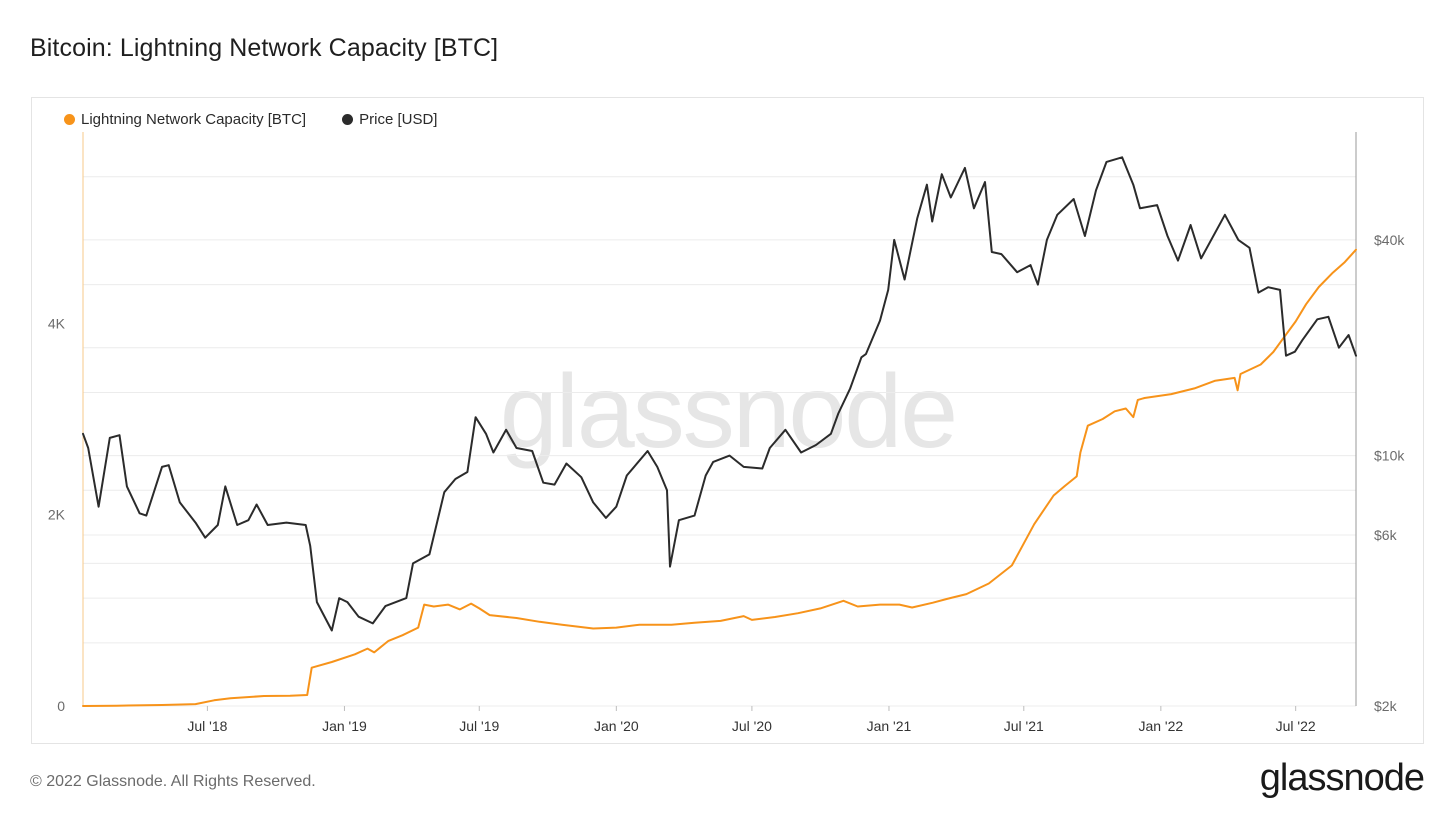 This screenshot has width=1456, height=819. I want to click on y-left-tick-label: 0, so click(61, 706).